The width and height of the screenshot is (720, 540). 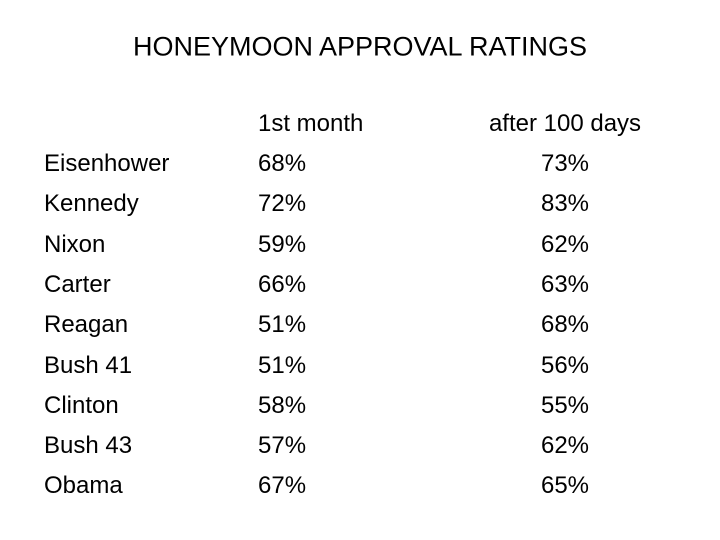 I want to click on table-cell: 56%, so click(x=565, y=365).